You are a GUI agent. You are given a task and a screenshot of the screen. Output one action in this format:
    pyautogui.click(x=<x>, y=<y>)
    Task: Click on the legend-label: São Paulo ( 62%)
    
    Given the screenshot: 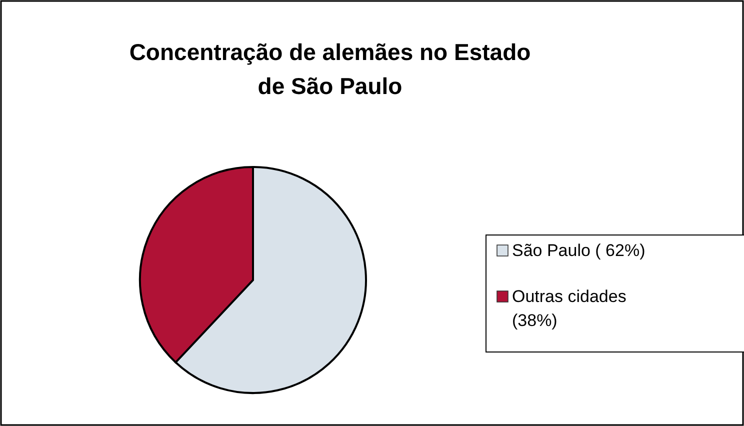 What is the action you would take?
    pyautogui.click(x=579, y=250)
    